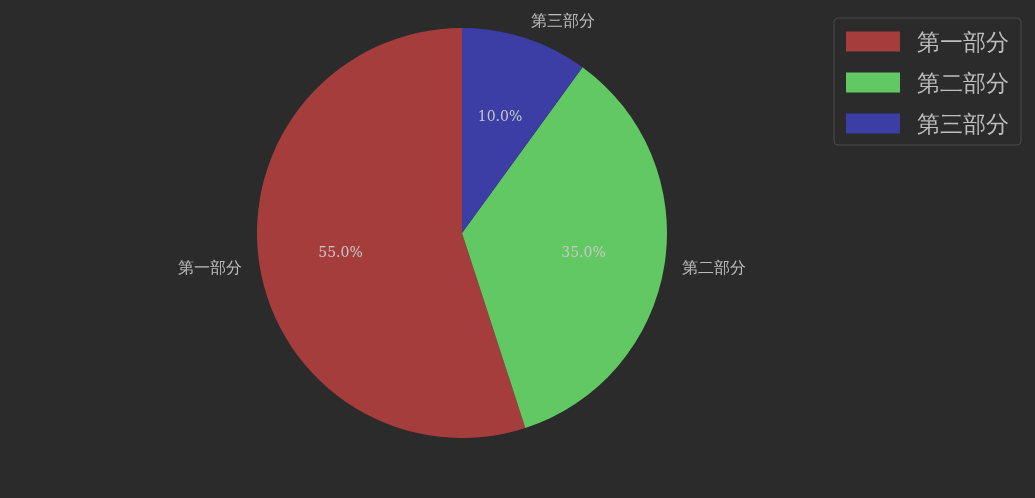 The height and width of the screenshot is (498, 1035). Describe the element at coordinates (963, 82) in the screenshot. I see `legend-label: 第二部分` at that location.